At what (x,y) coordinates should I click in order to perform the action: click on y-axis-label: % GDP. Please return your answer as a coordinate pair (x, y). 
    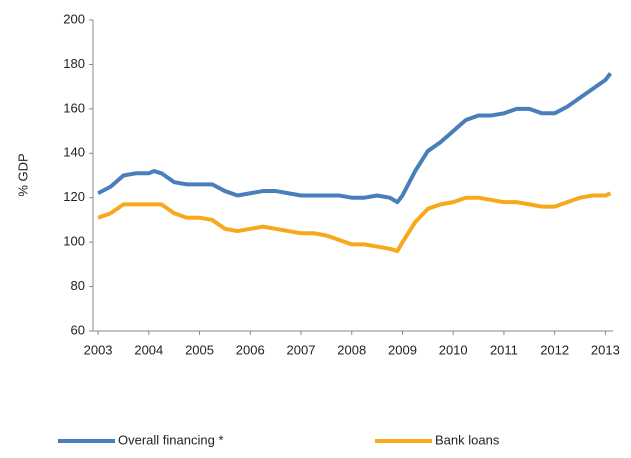
    Looking at the image, I should click on (22, 174).